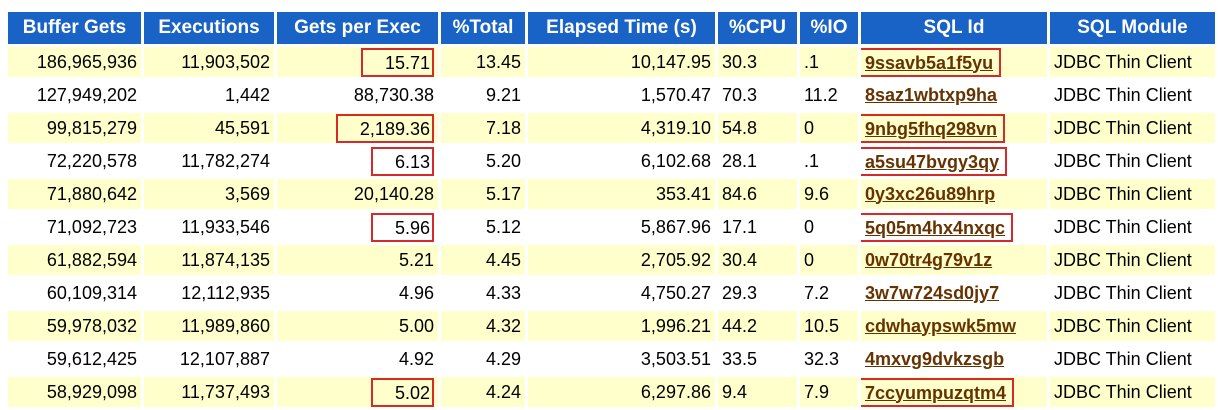 The width and height of the screenshot is (1218, 410). I want to click on cell: 10.5, so click(829, 326).